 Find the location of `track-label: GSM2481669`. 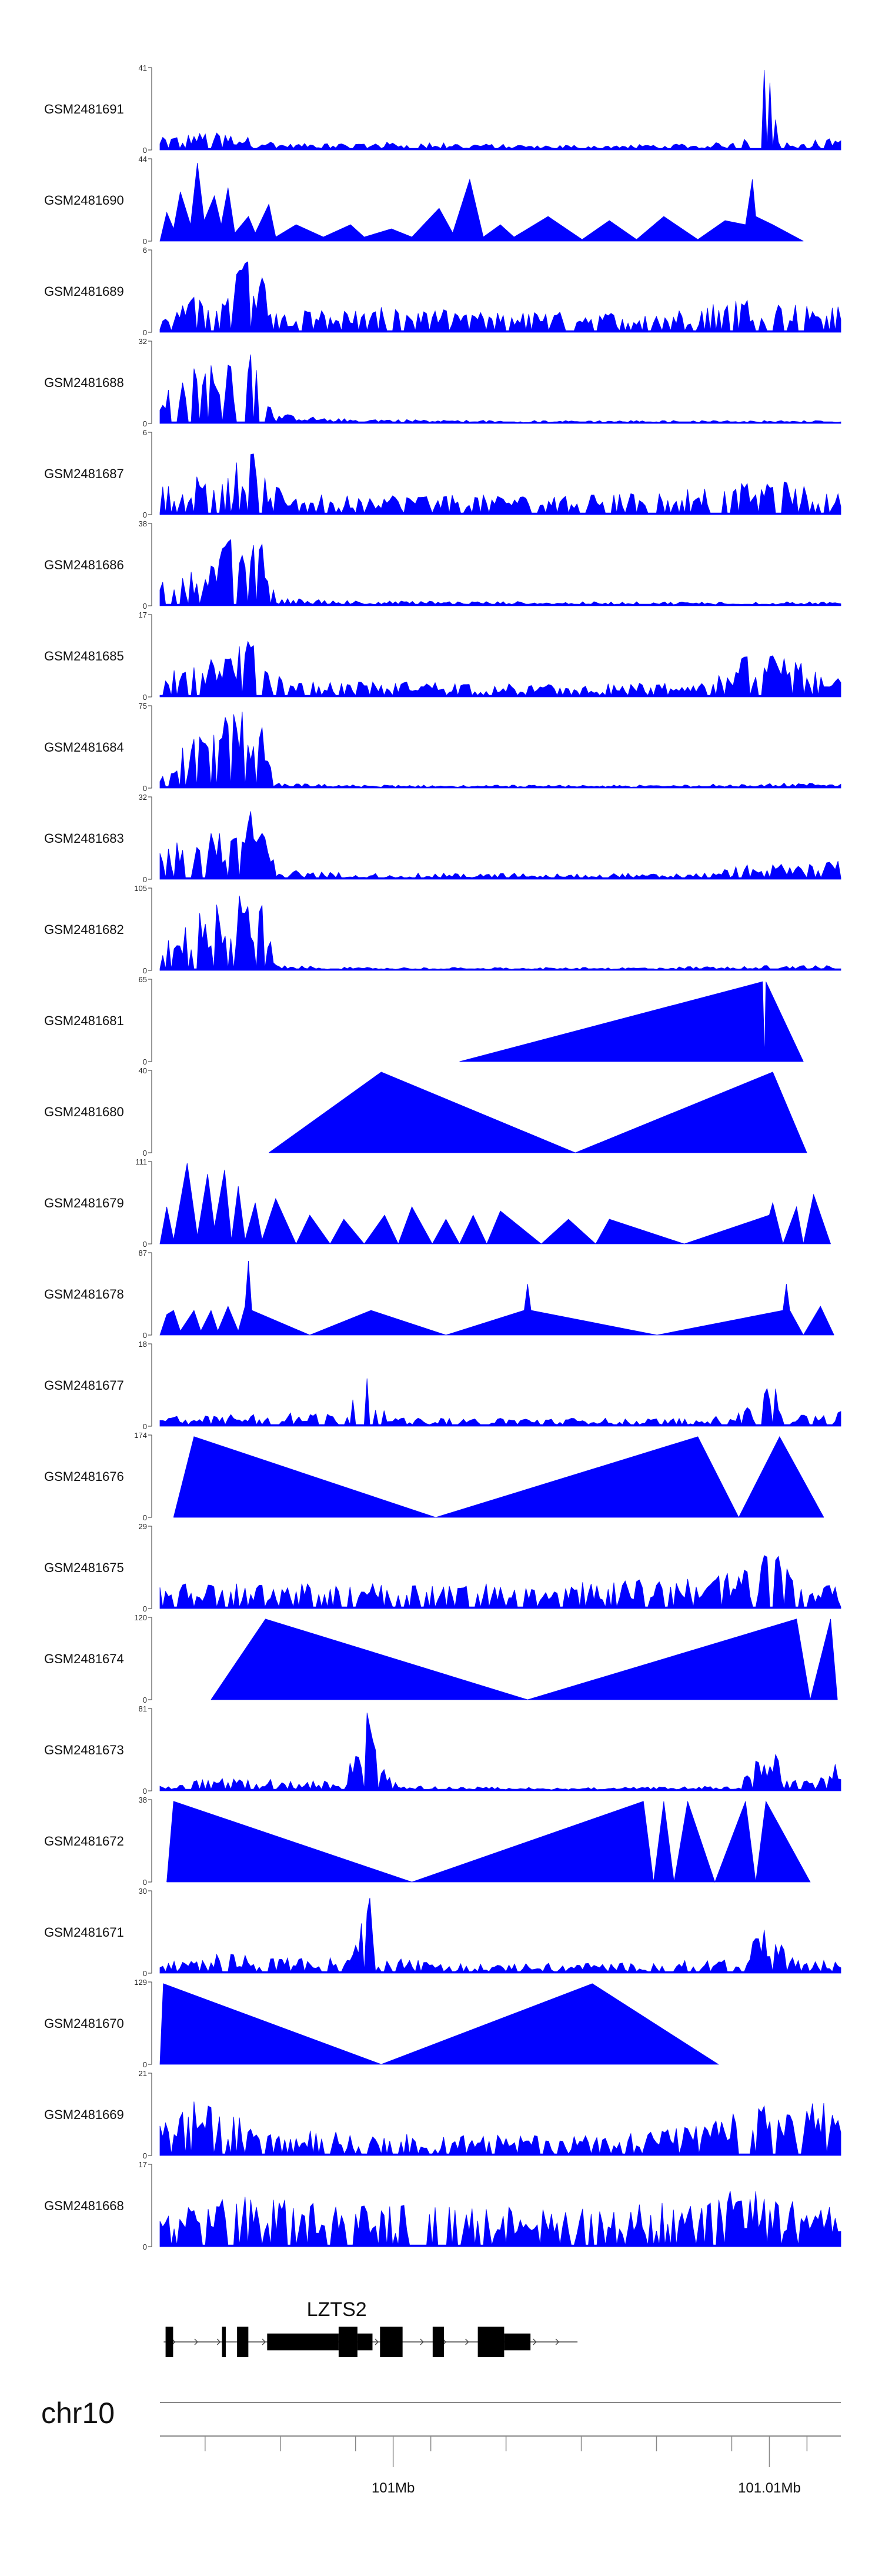

track-label: GSM2481669 is located at coordinates (84, 2114).